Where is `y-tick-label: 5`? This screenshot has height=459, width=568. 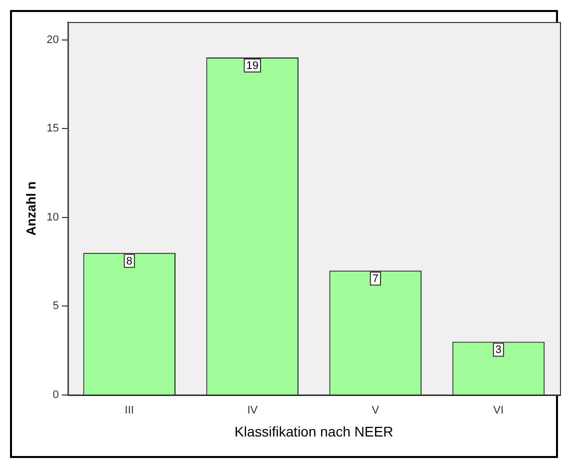
y-tick-label: 5 is located at coordinates (55, 306).